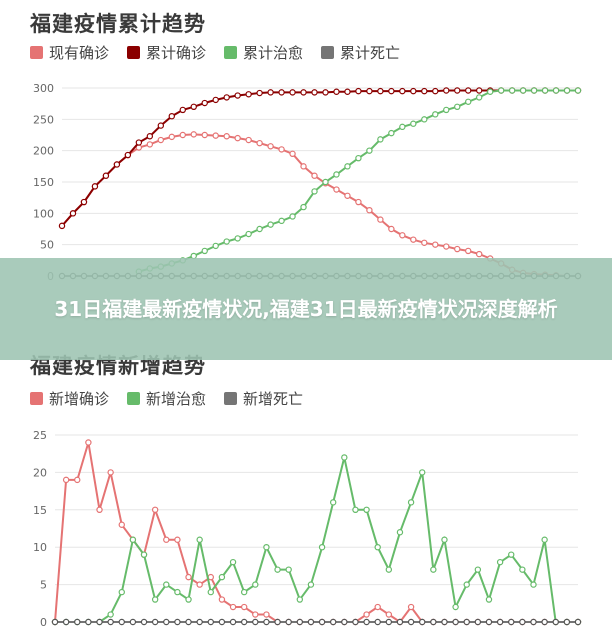 This screenshot has height=633, width=612. What do you see at coordinates (43, 182) in the screenshot?
I see `y-tick-label: 150` at bounding box center [43, 182].